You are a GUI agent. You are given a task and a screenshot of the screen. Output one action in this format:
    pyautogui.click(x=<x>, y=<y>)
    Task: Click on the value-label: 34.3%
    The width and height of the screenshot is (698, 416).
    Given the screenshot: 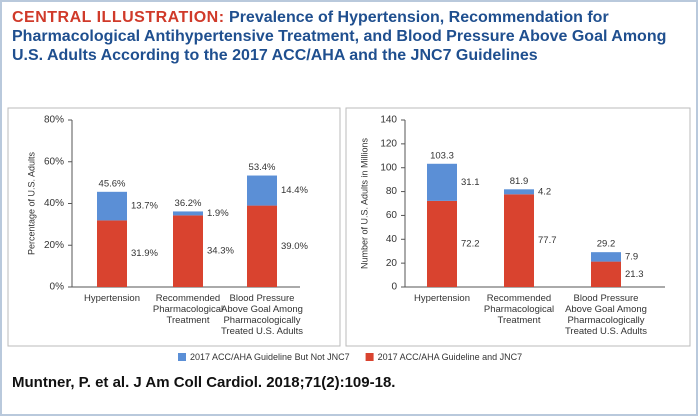 What is the action you would take?
    pyautogui.click(x=220, y=251)
    